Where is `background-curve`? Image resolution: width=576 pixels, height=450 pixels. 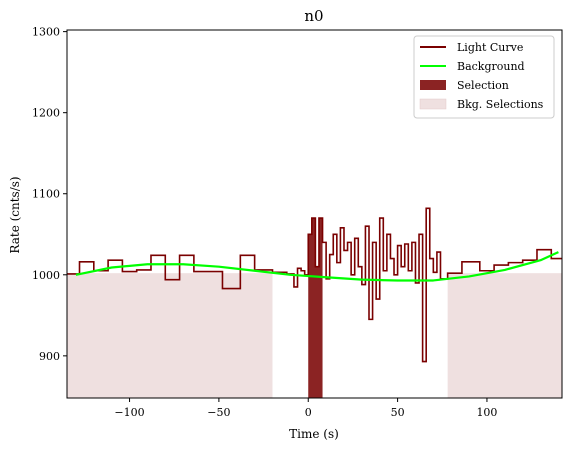 background-curve is located at coordinates (317, 266).